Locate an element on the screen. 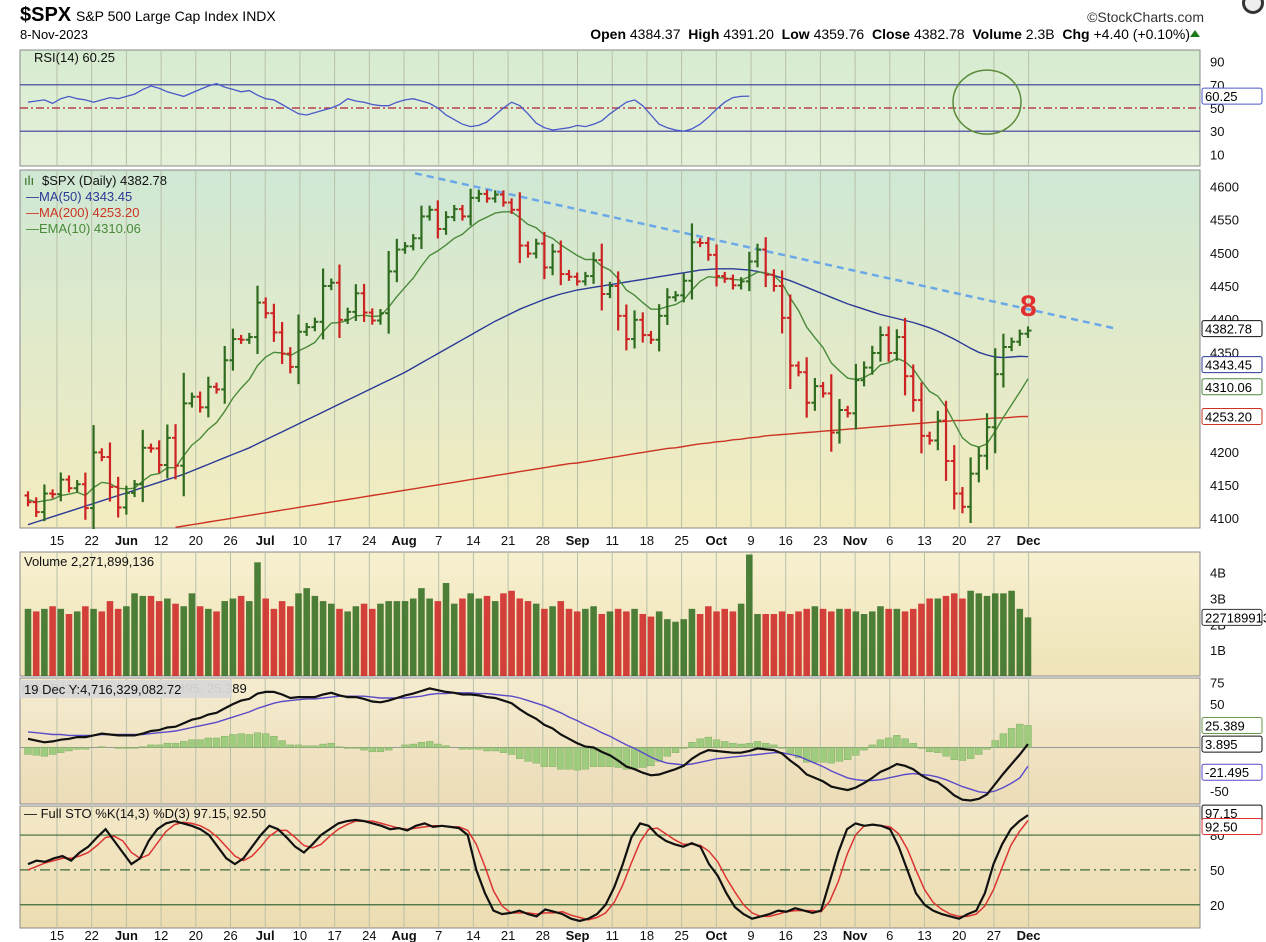 Image resolution: width=1266 pixels, height=942 pixels. bottom-x-tick-label: 10 is located at coordinates (300, 935).